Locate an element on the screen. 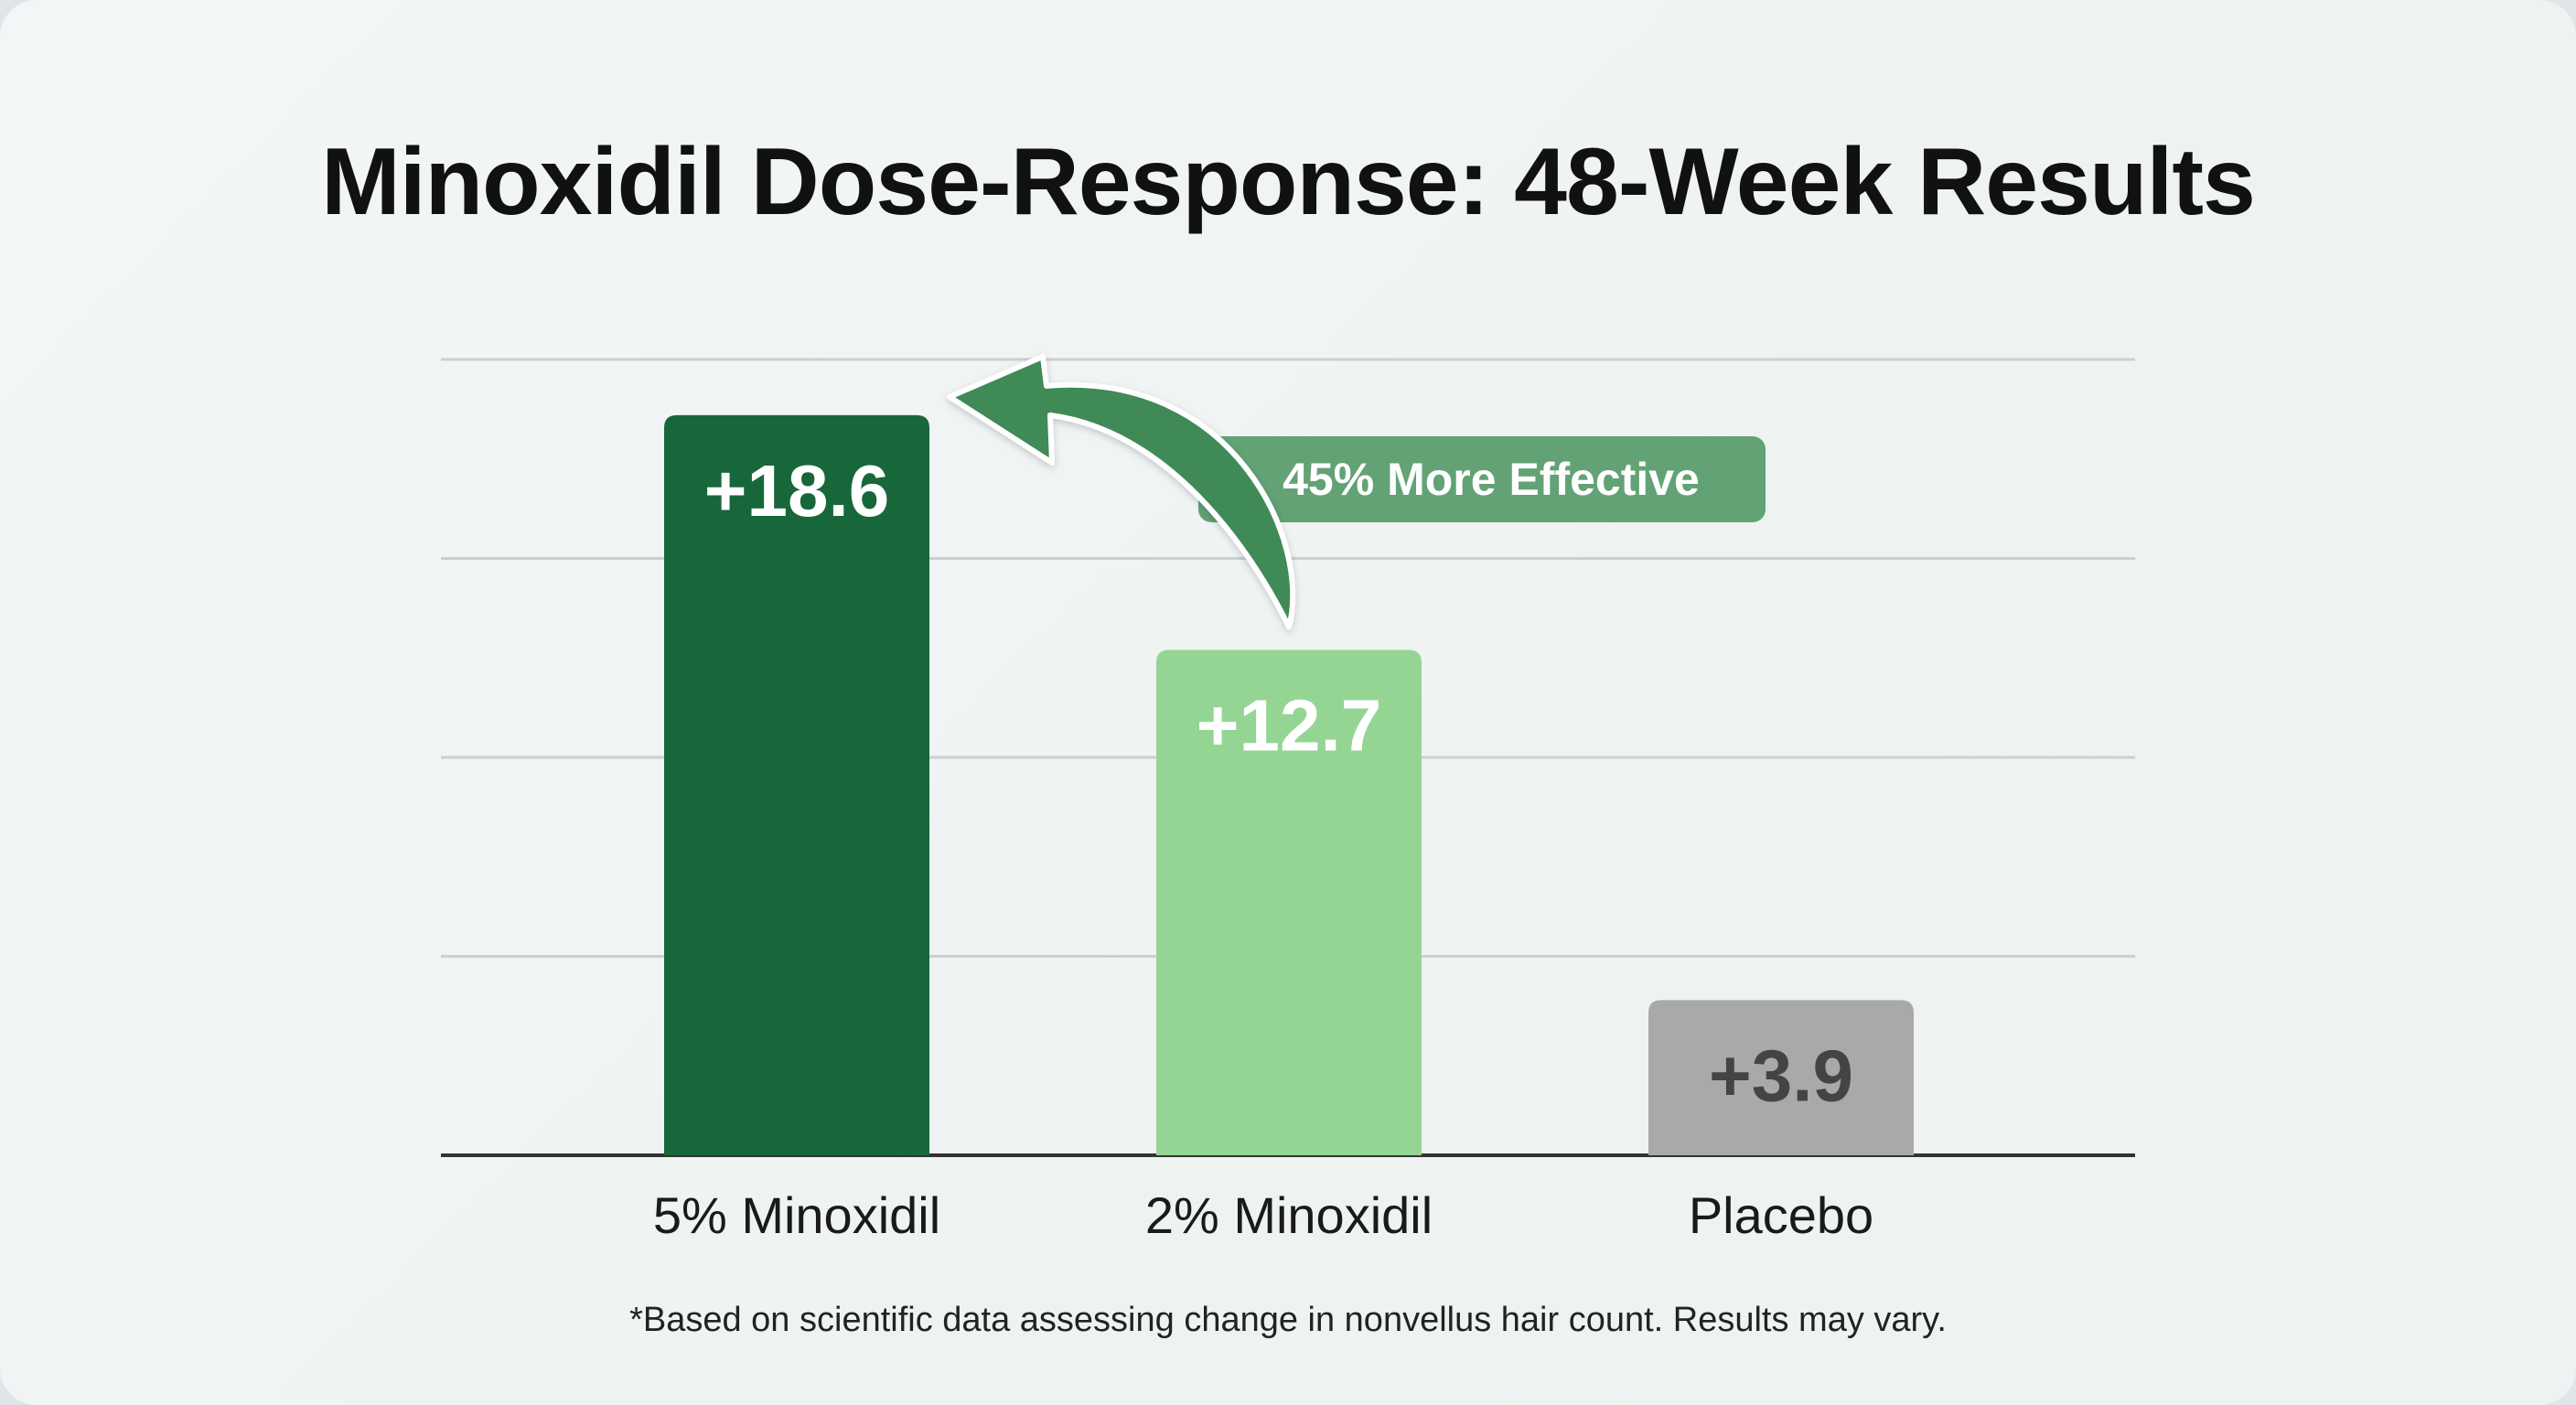 Image resolution: width=2576 pixels, height=1405 pixels. category-label: 2% Minoxidil is located at coordinates (1289, 1215).